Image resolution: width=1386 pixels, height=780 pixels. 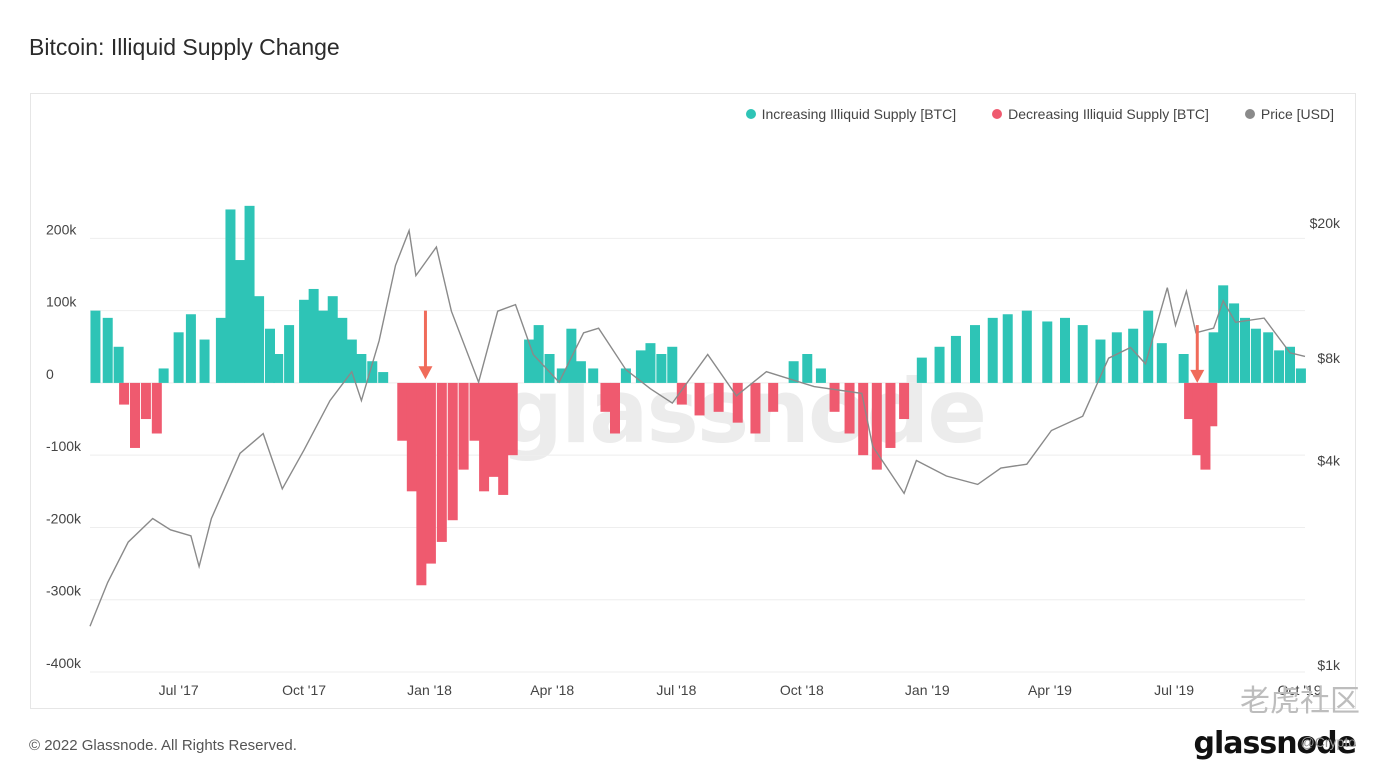 What do you see at coordinates (64, 663) in the screenshot?
I see `y-left-tick-label: -400k` at bounding box center [64, 663].